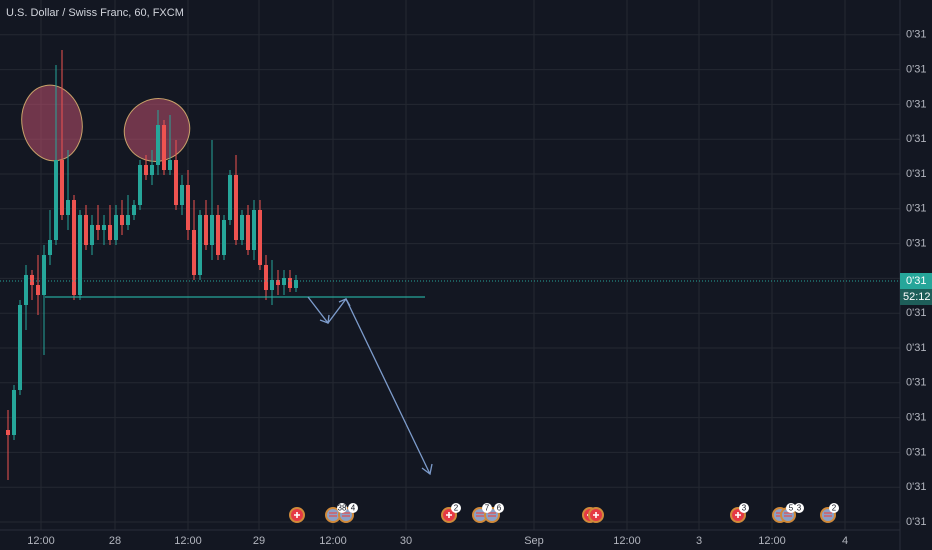 This screenshot has width=932, height=550. I want to click on x-tick-label: 3, so click(699, 541).